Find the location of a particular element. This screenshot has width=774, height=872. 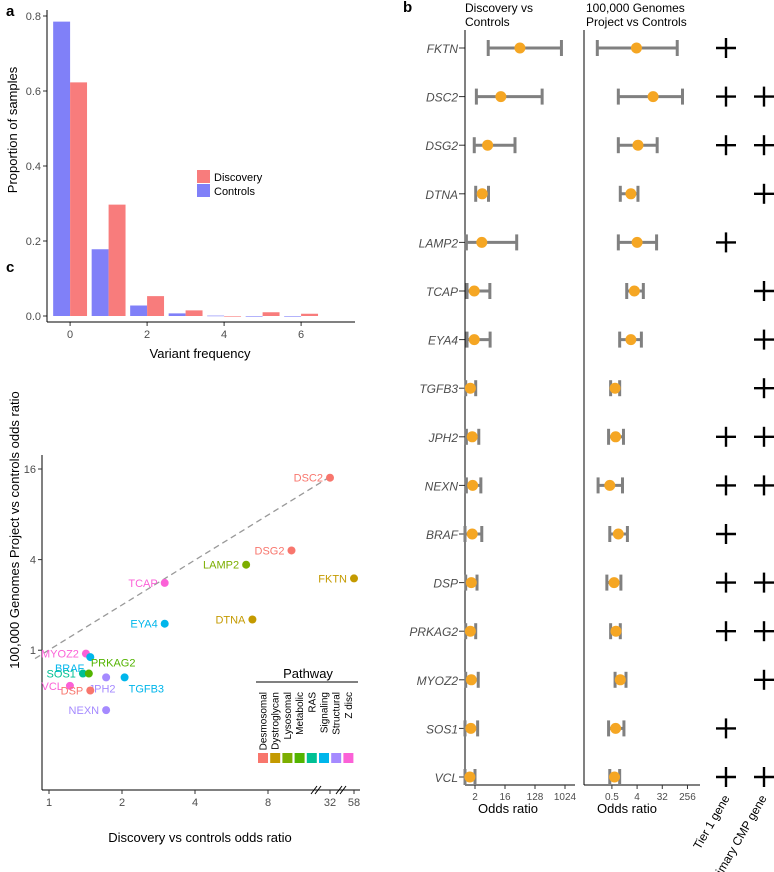

pathway-legend-swatch-Dystroglycan is located at coordinates (275, 758).